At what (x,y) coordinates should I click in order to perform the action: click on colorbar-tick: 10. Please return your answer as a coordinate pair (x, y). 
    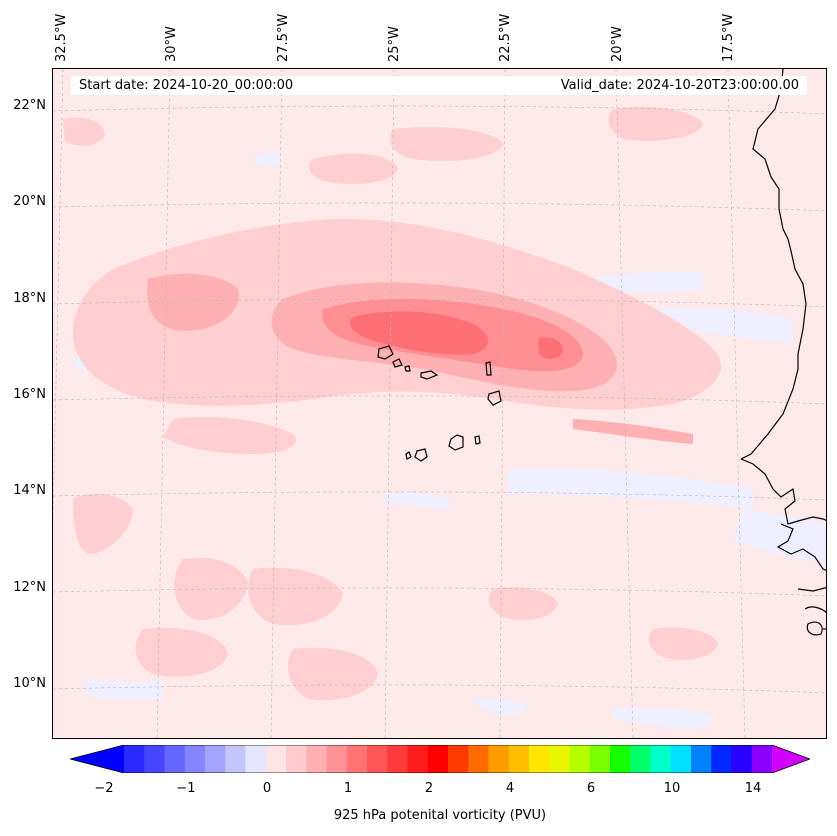
    Looking at the image, I should click on (672, 788).